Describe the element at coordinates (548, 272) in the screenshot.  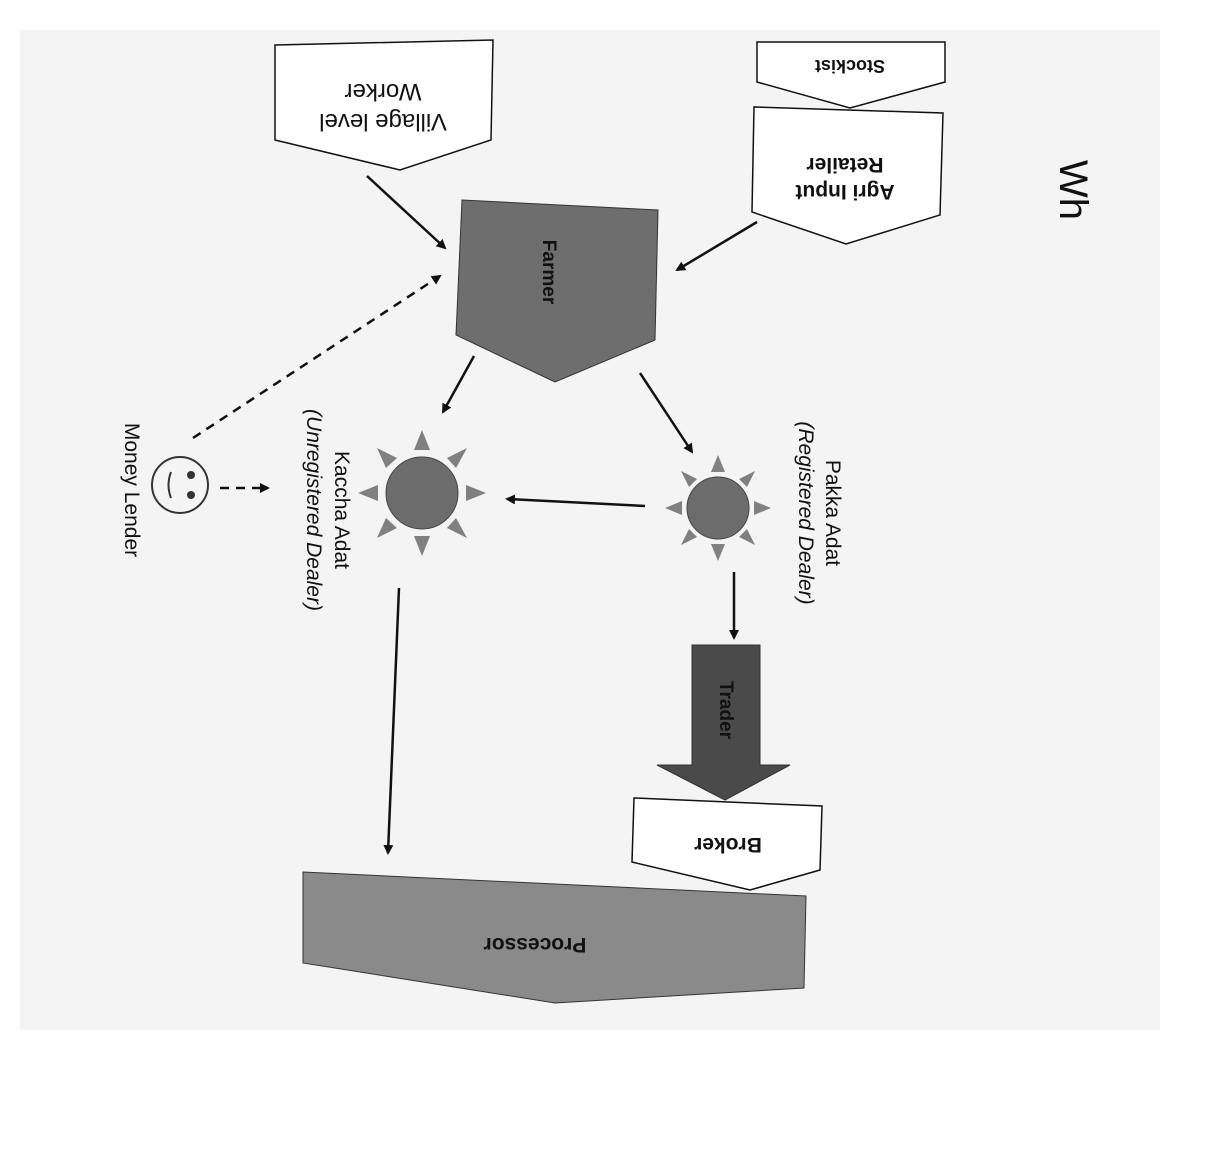
I see `farmer-label: Farmer` at that location.